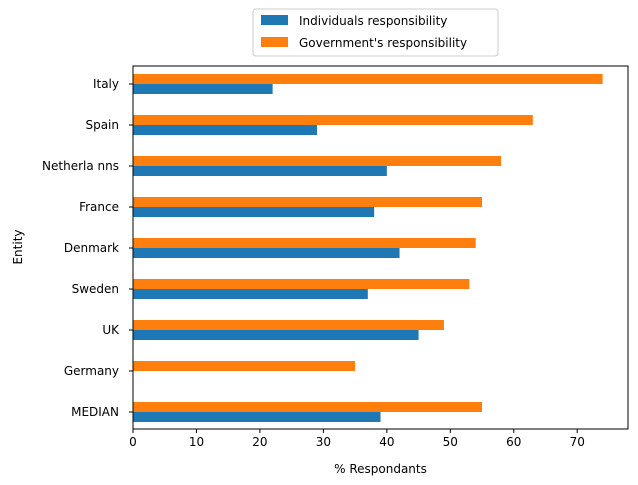 This screenshot has height=485, width=638. I want to click on x-tick-label: 0, so click(133, 442).